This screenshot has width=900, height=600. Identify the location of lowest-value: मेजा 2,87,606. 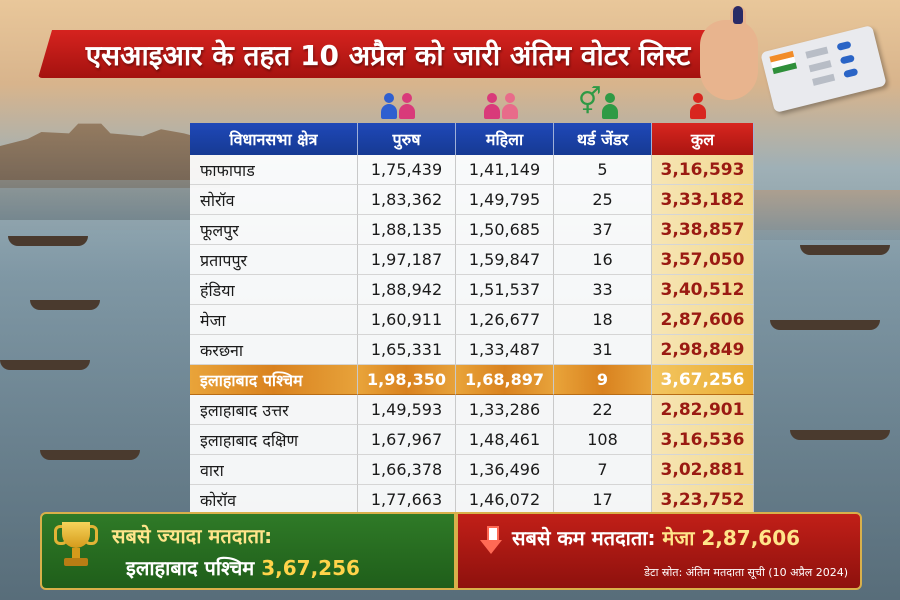
(731, 538).